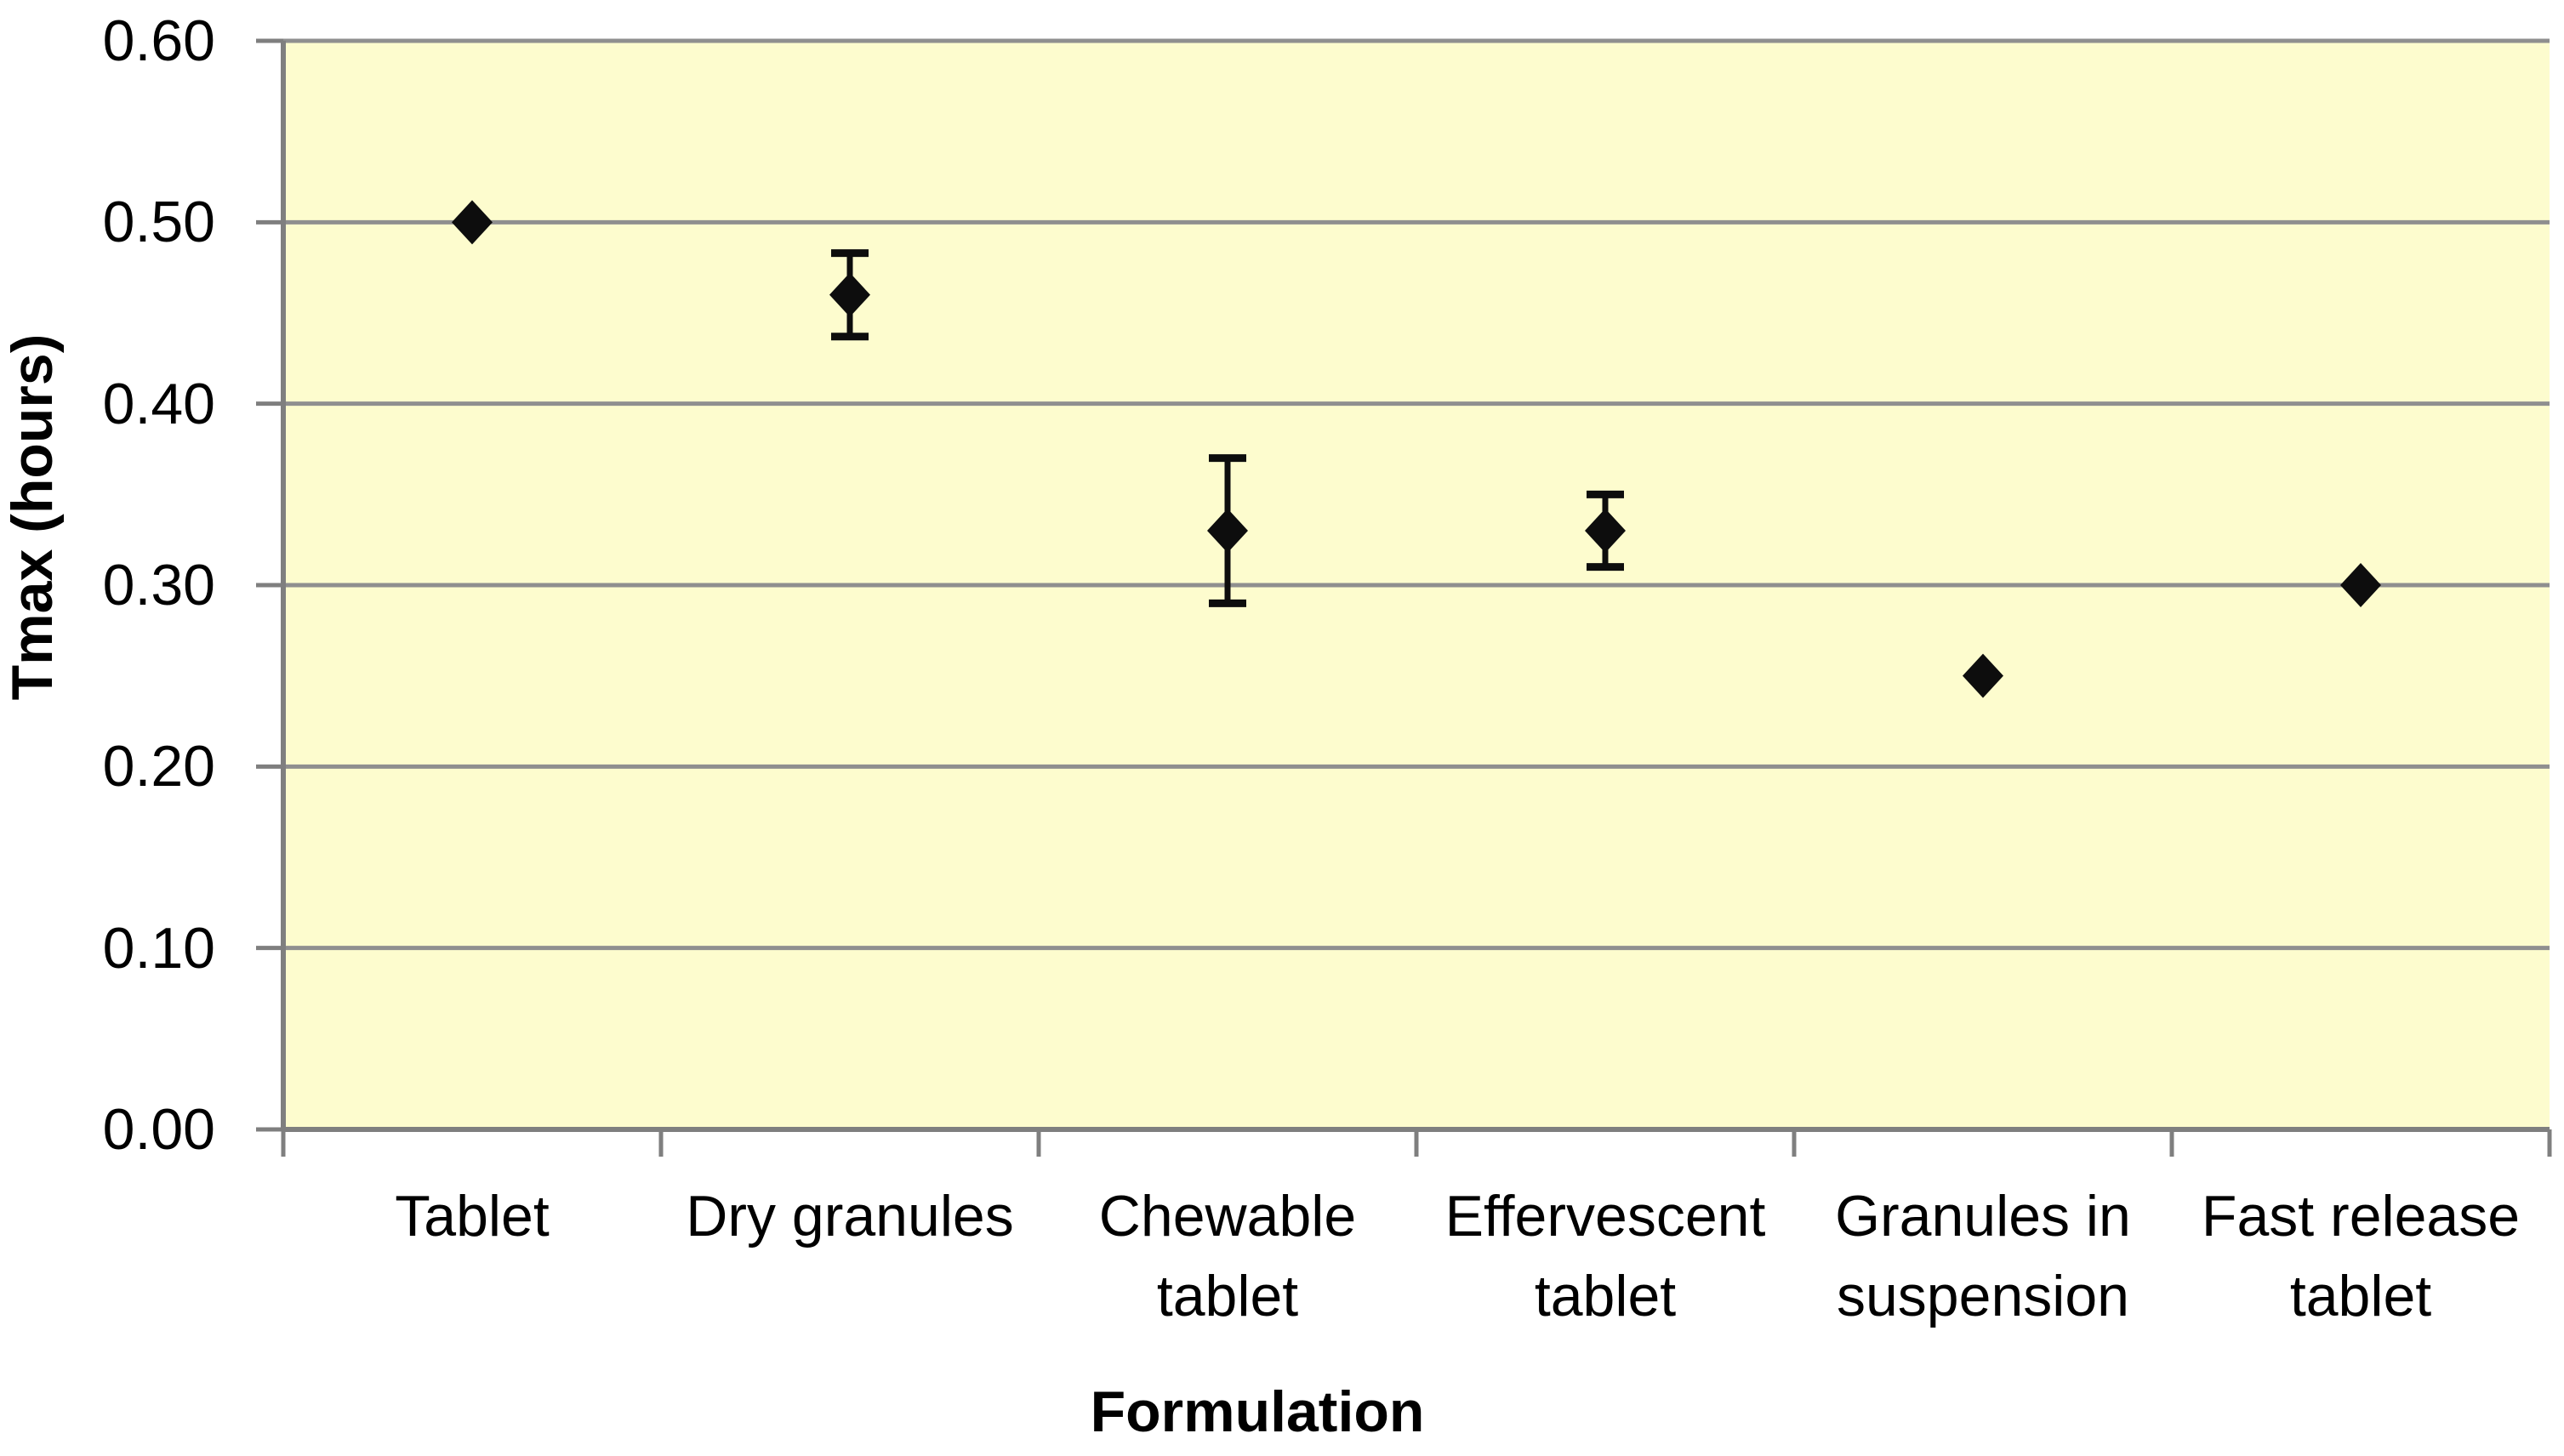 This screenshot has width=2564, height=1456. Describe the element at coordinates (32, 517) in the screenshot. I see `y-axis-title: Tmax (hours)` at that location.